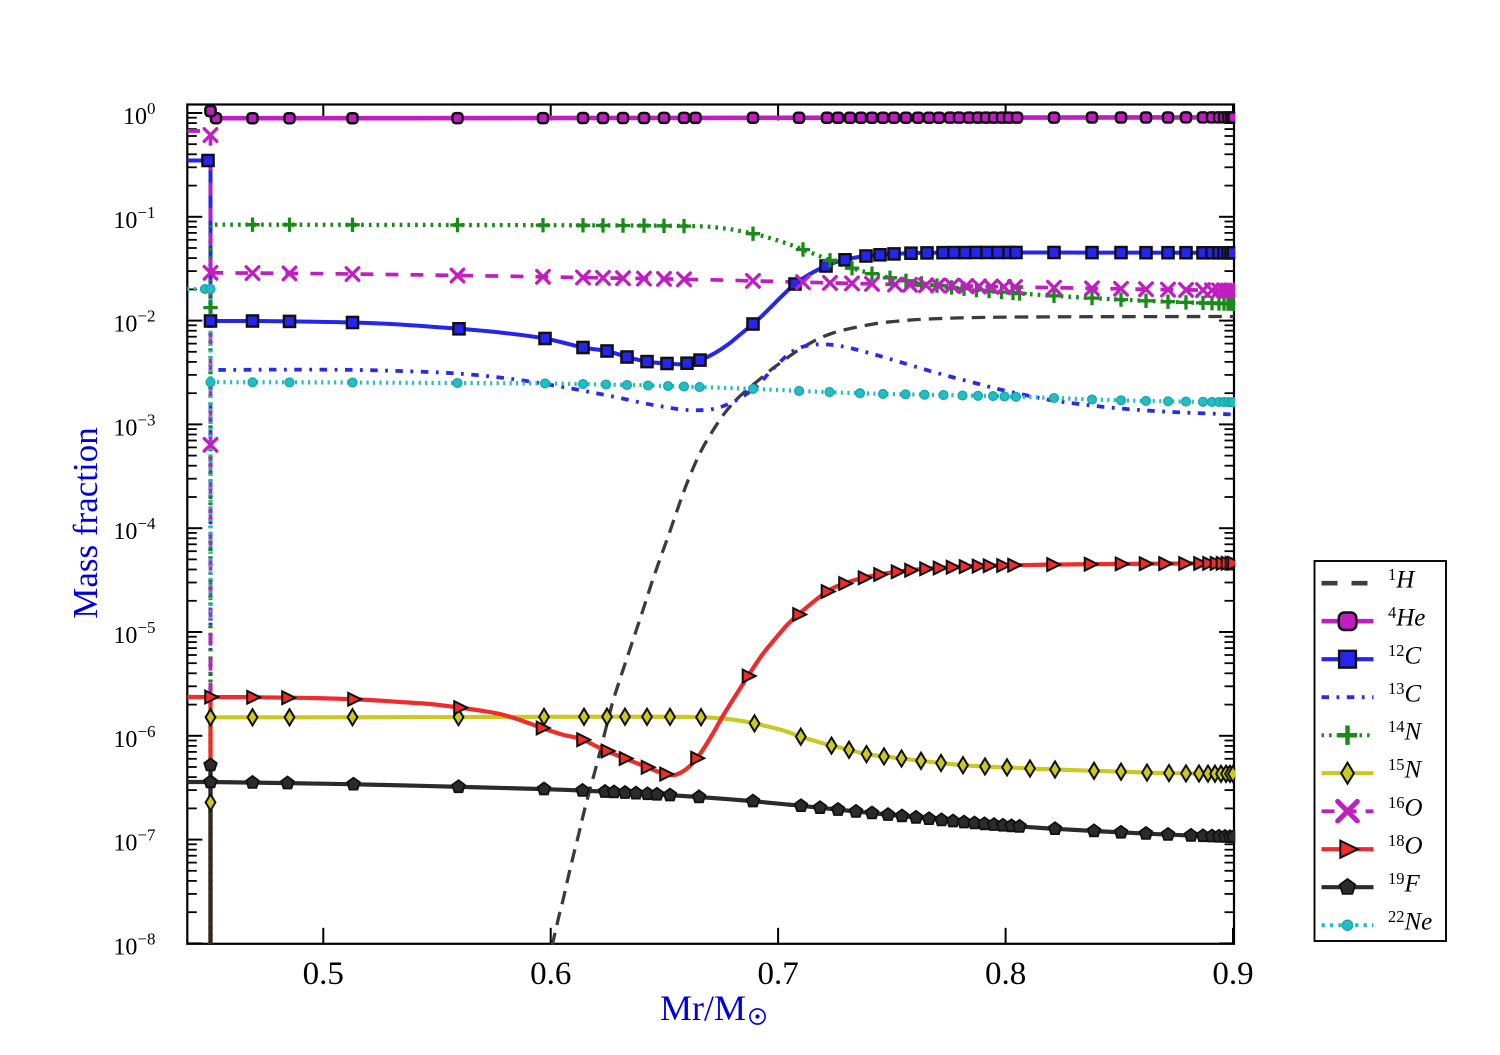  I want to click on svg-text: 4He, so click(1406, 617).